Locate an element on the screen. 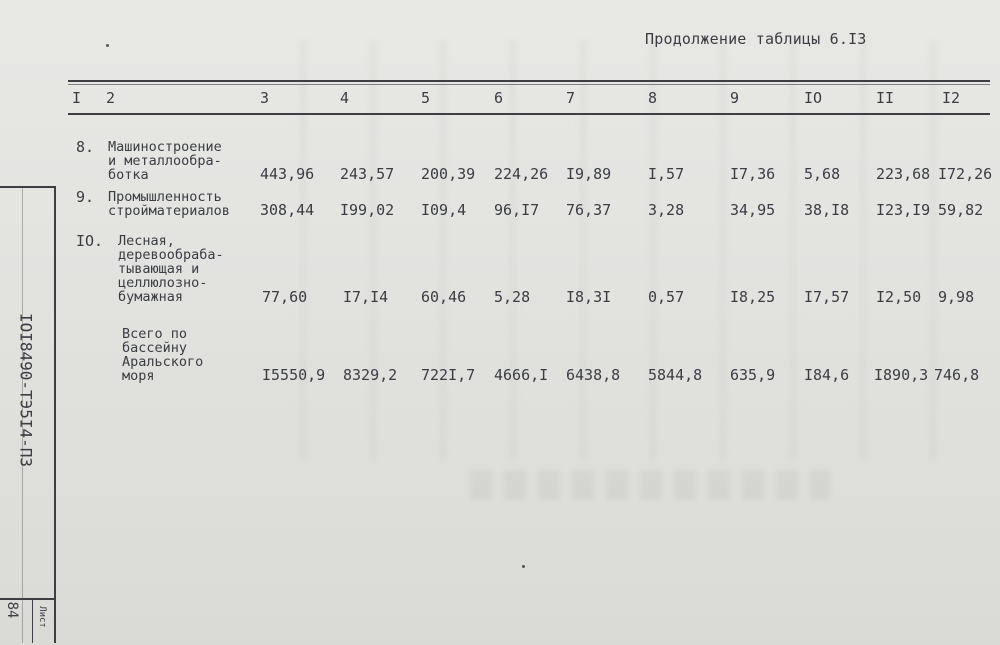 This screenshot has height=645, width=1000. header-col-6: 6 is located at coordinates (499, 98).